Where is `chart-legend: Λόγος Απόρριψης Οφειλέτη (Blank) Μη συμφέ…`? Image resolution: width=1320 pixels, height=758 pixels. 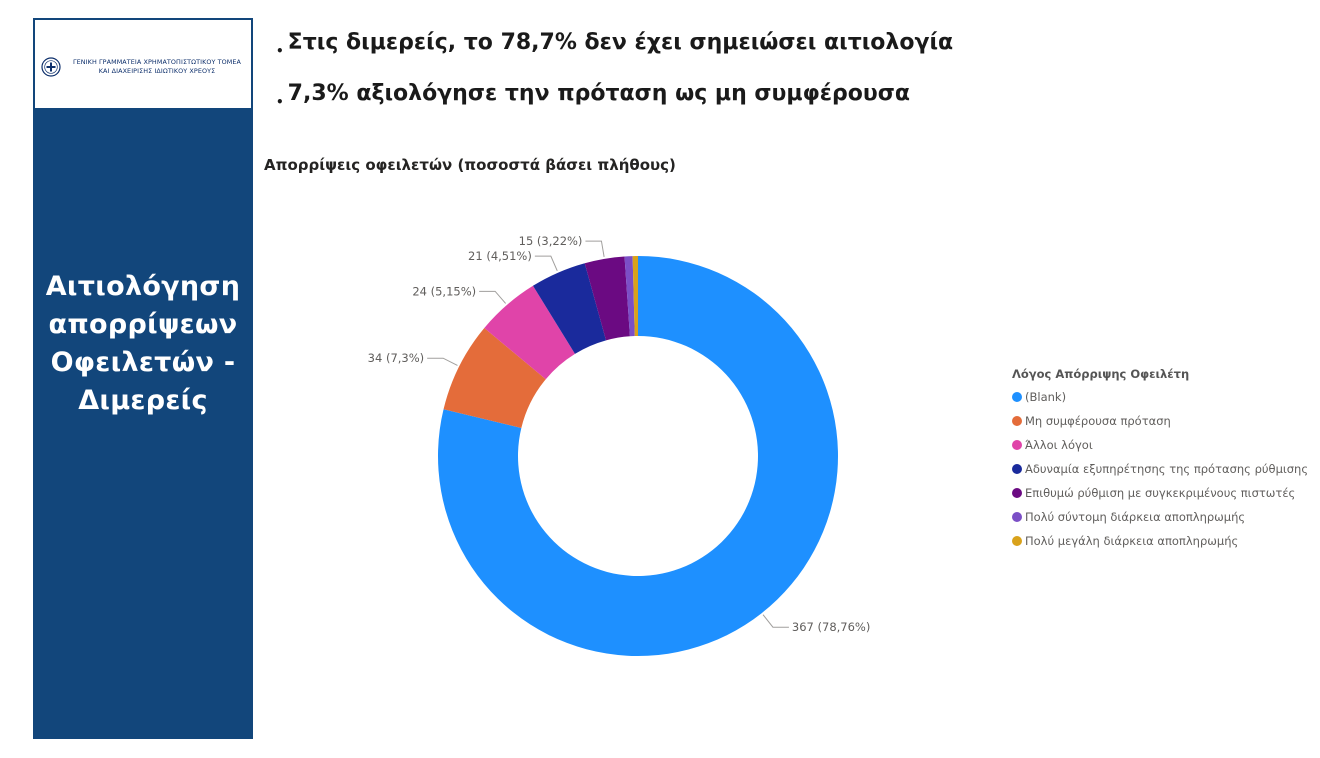
chart-legend: Λόγος Απόρριψης Οφειλέτη (Blank) Μη συμφέ… is located at coordinates (1160, 460).